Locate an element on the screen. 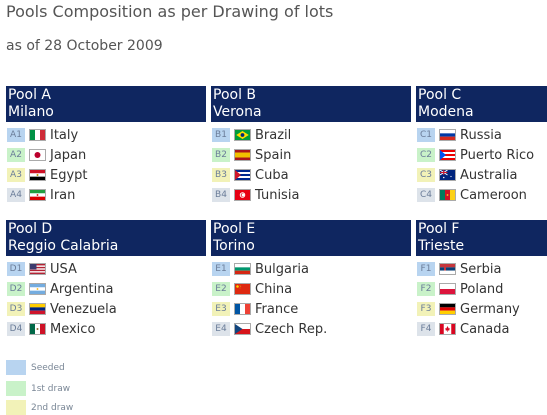  usa-flag-icon is located at coordinates (37, 269).